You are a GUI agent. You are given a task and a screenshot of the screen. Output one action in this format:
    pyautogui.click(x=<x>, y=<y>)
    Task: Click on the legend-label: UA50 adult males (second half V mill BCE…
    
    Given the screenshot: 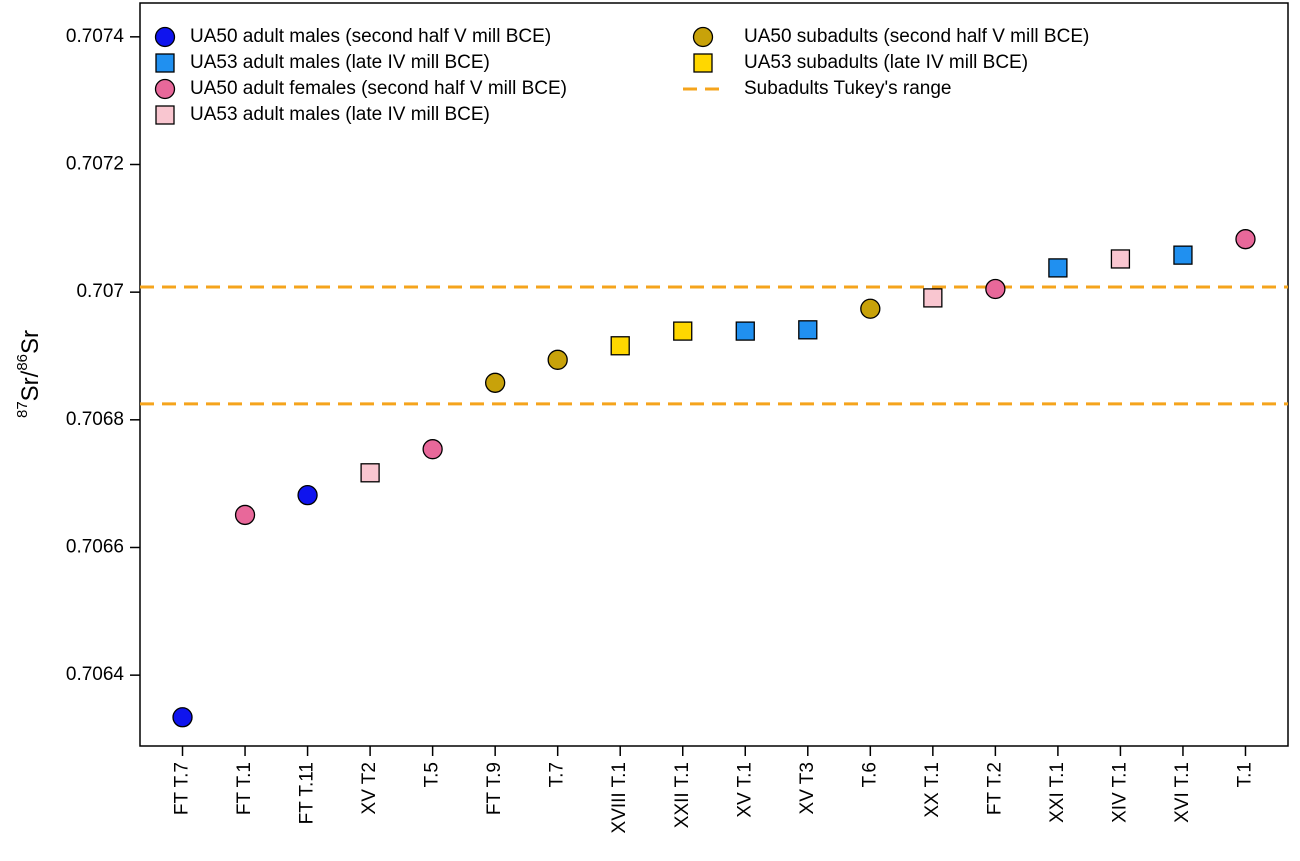 What is the action you would take?
    pyautogui.click(x=370, y=36)
    